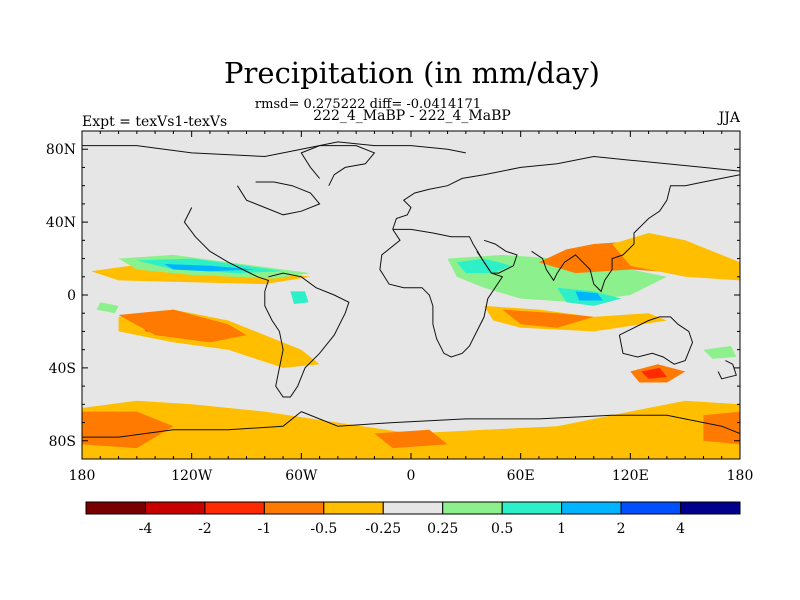  What do you see at coordinates (154, 122) in the screenshot?
I see `experiment-label: Expt = texVs1-texVs` at bounding box center [154, 122].